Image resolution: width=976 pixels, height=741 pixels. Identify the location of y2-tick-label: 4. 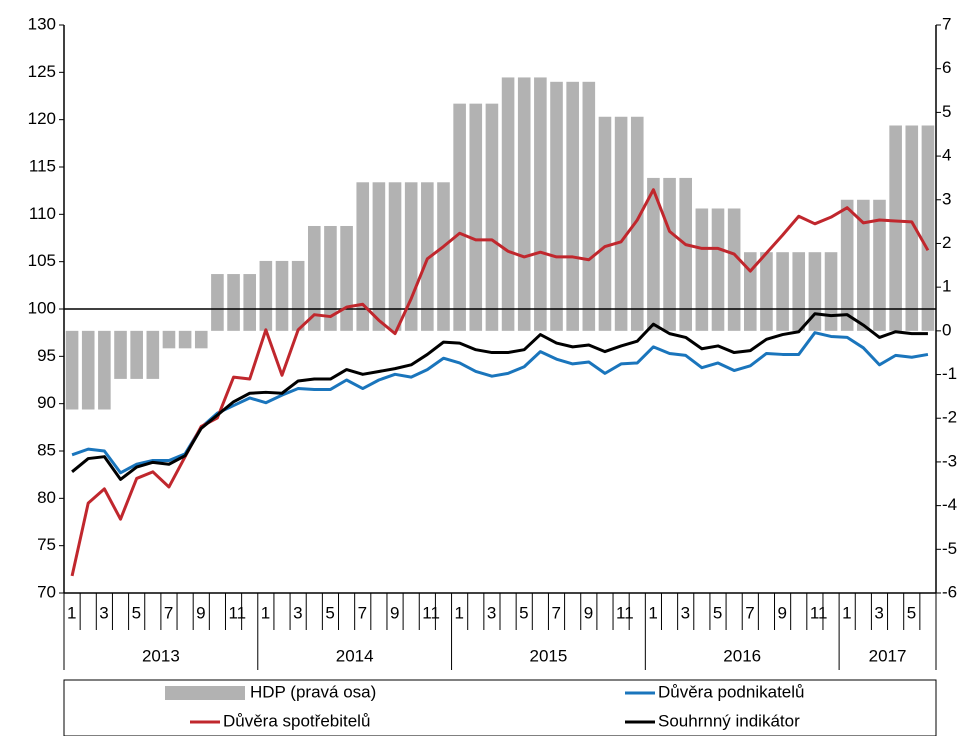
(946, 155).